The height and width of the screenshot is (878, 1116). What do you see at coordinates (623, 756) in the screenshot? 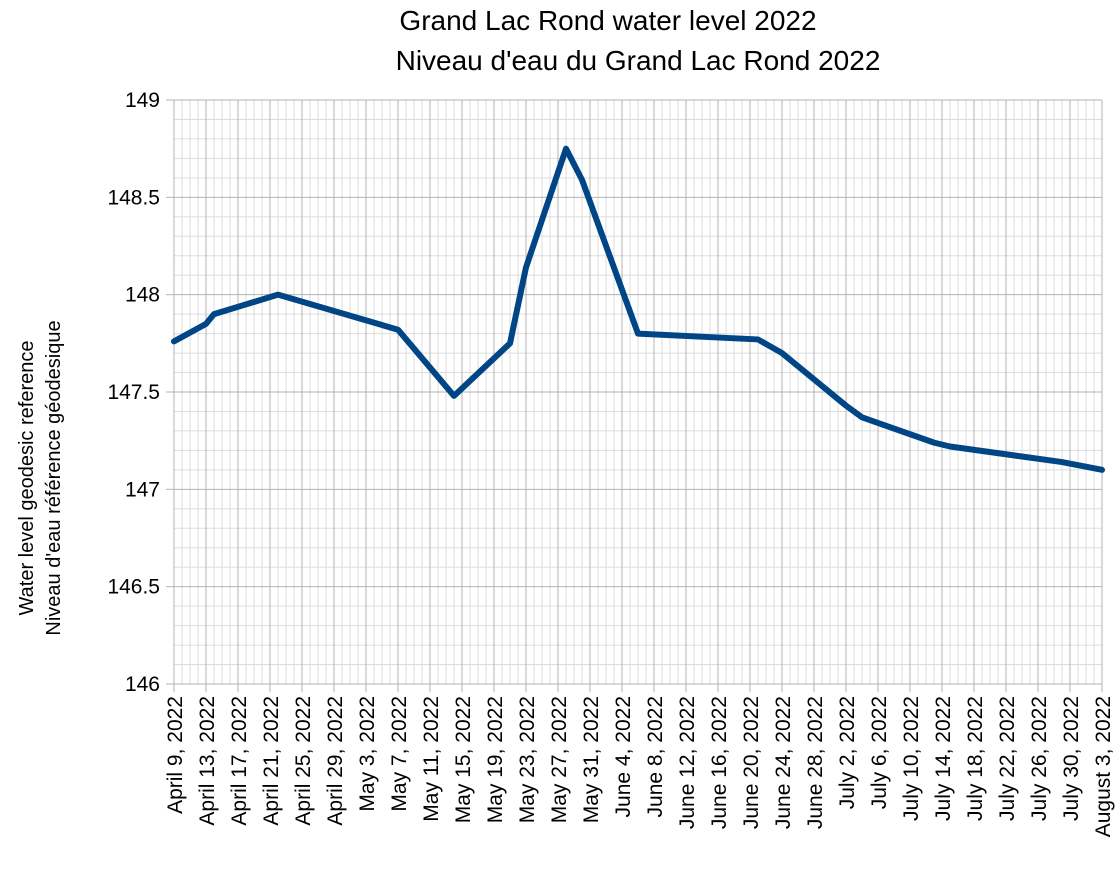
I see `x-tick-label: June 4, 2022` at bounding box center [623, 756].